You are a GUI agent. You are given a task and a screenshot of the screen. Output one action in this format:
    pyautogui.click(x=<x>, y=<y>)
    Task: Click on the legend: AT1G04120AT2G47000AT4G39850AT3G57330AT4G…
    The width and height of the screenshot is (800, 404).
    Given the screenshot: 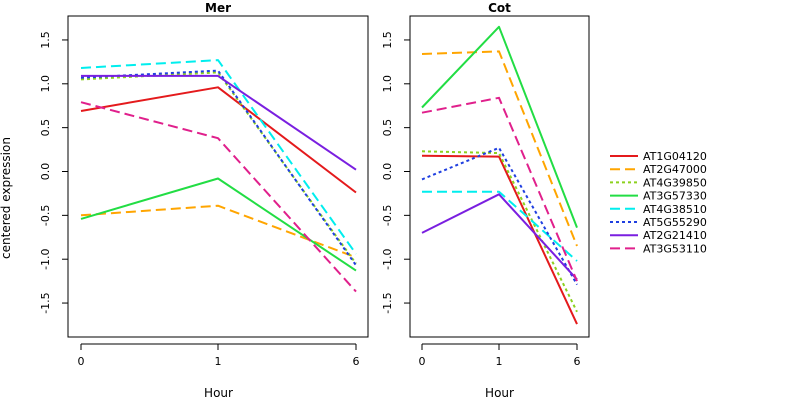 What is the action you would take?
    pyautogui.click(x=658, y=202)
    